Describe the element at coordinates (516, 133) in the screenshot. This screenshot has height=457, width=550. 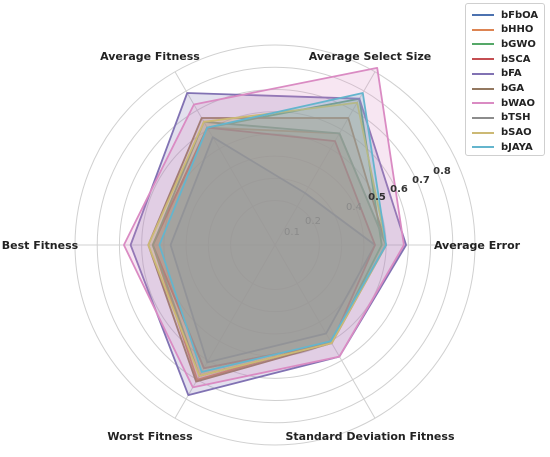
I see `legend-label: bSAO` at that location.